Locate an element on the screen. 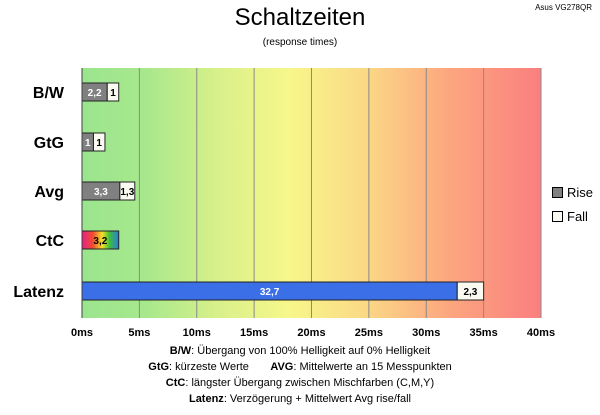 Image resolution: width=600 pixels, height=415 pixels. bar-fall-label: 2,3 is located at coordinates (470, 292).